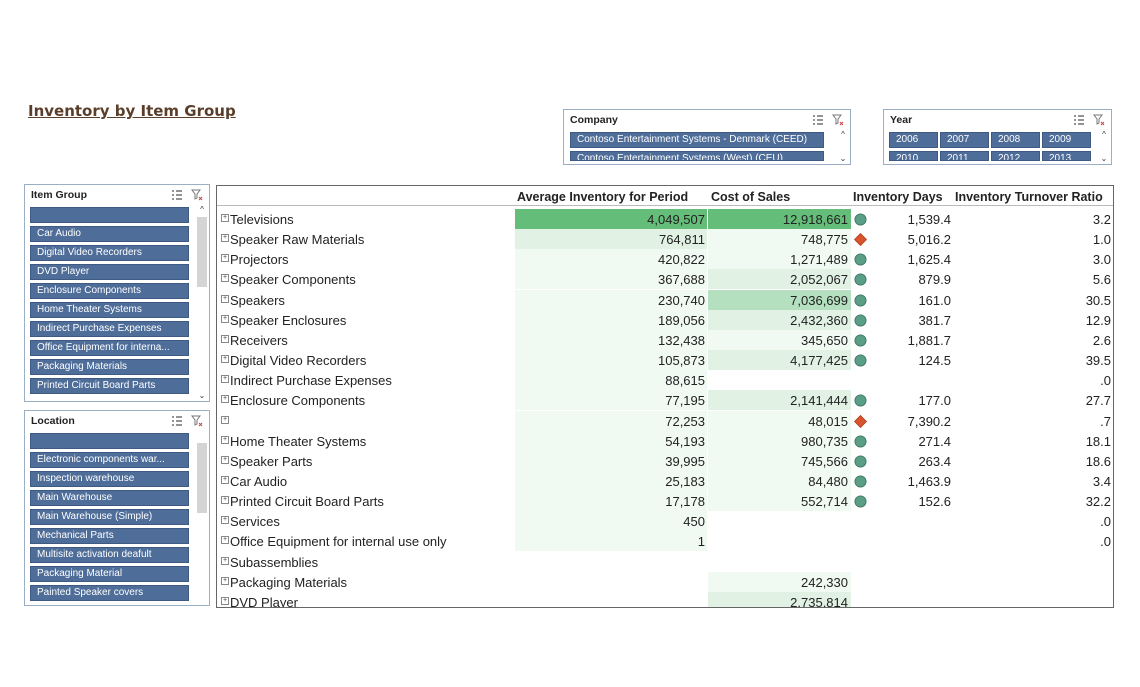  What do you see at coordinates (1015, 140) in the screenshot?
I see `year-item: 2008` at bounding box center [1015, 140].